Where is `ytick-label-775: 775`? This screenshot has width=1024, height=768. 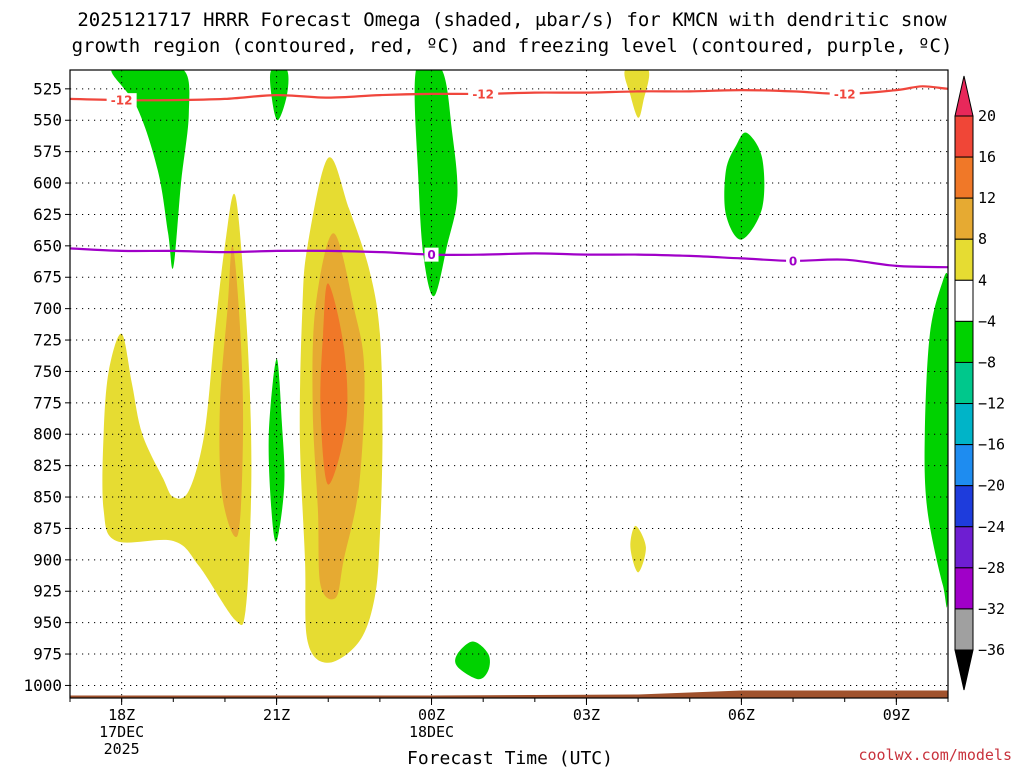
ytick-label-775: 775 is located at coordinates (47, 402).